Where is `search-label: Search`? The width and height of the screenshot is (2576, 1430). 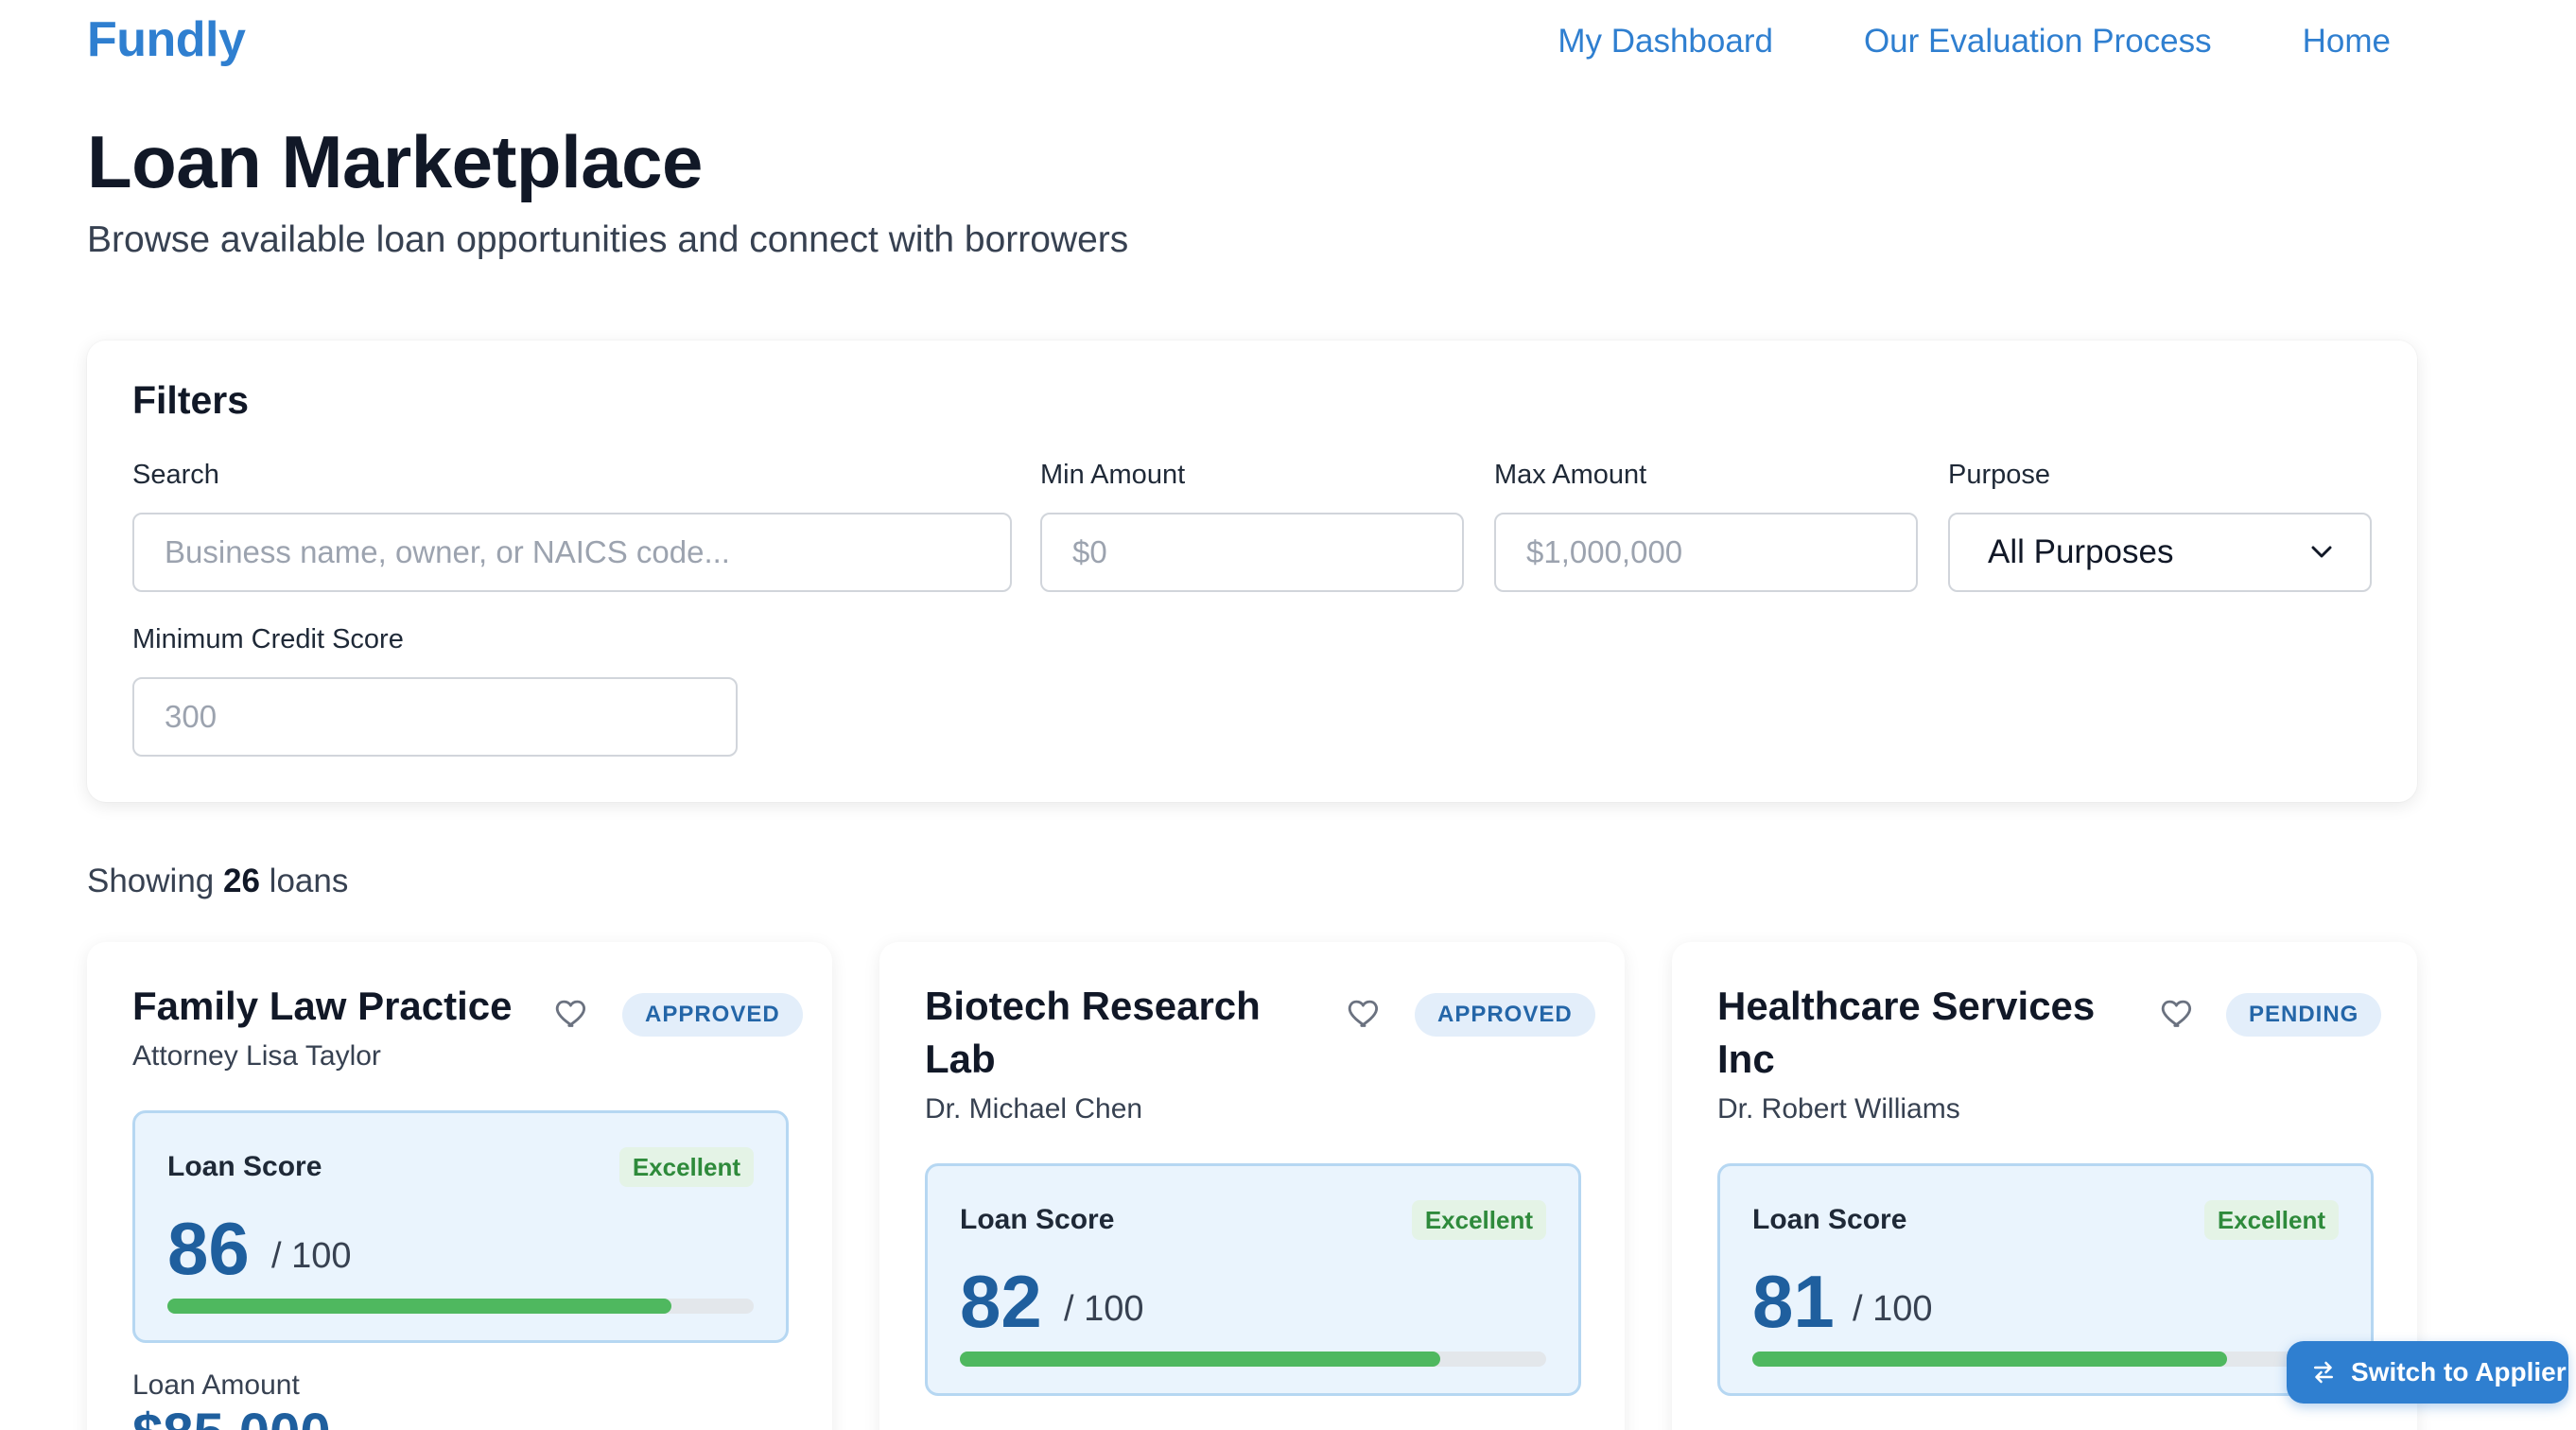
search-label: Search is located at coordinates (175, 475).